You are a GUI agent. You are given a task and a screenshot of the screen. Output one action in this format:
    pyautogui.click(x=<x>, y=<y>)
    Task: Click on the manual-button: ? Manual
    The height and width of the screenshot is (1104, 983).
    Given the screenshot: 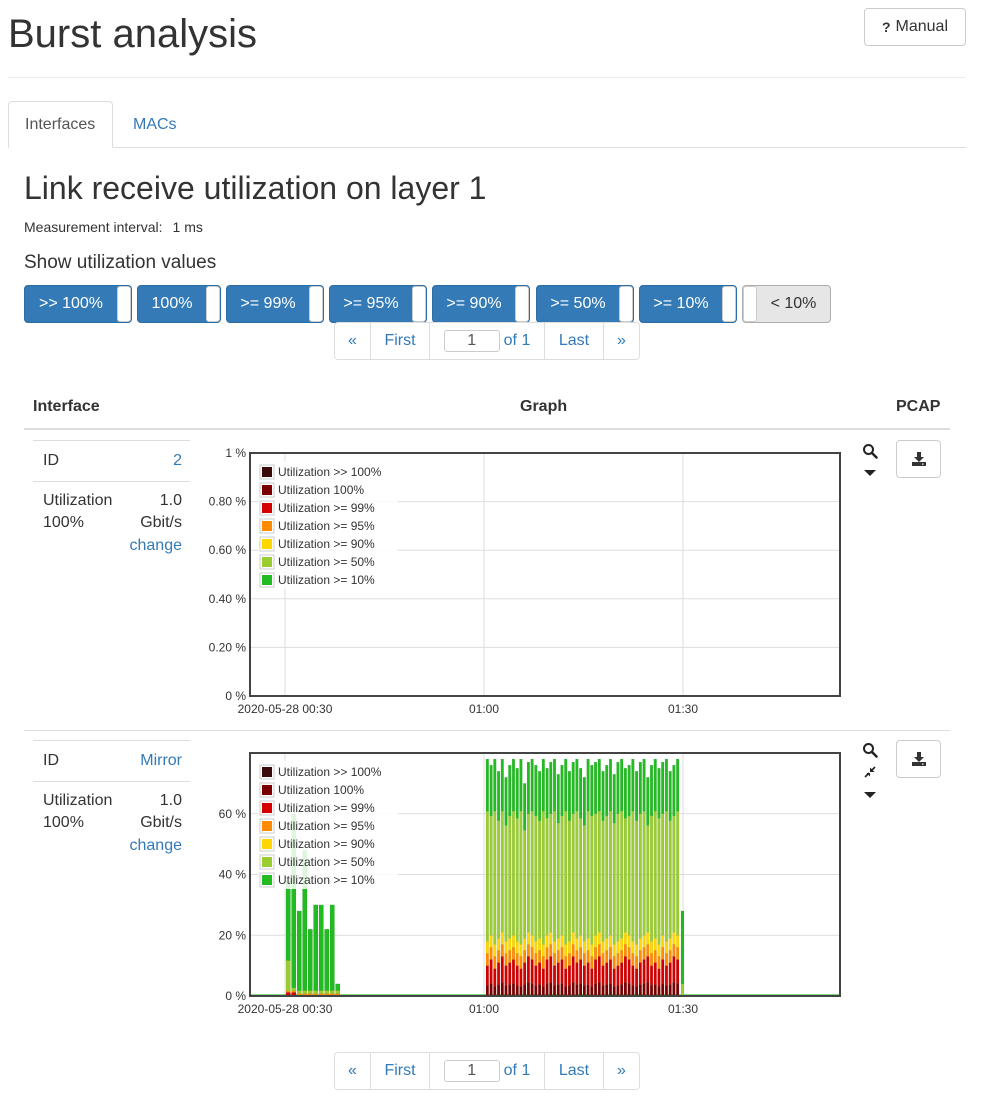 What is the action you would take?
    pyautogui.click(x=915, y=27)
    